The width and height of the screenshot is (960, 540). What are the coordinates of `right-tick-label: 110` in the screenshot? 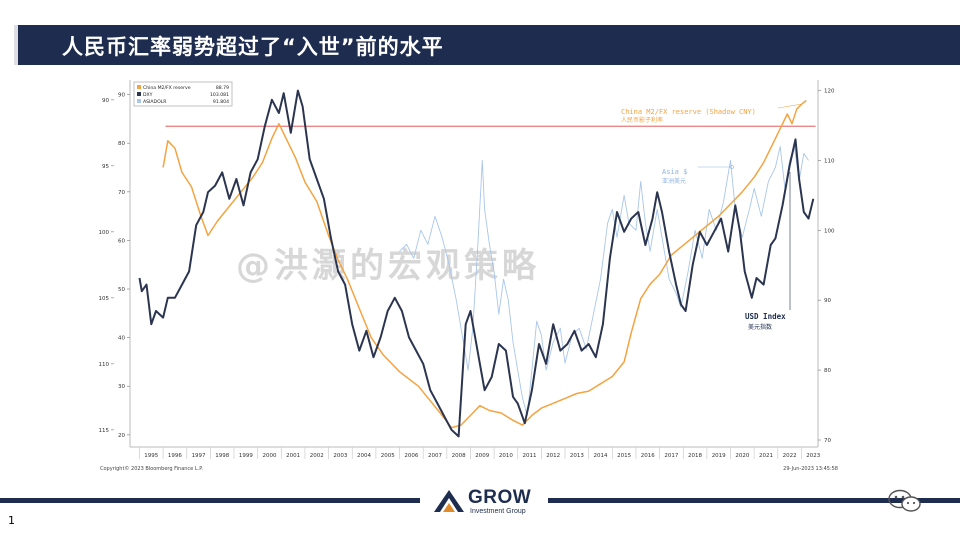 It's located at (829, 161).